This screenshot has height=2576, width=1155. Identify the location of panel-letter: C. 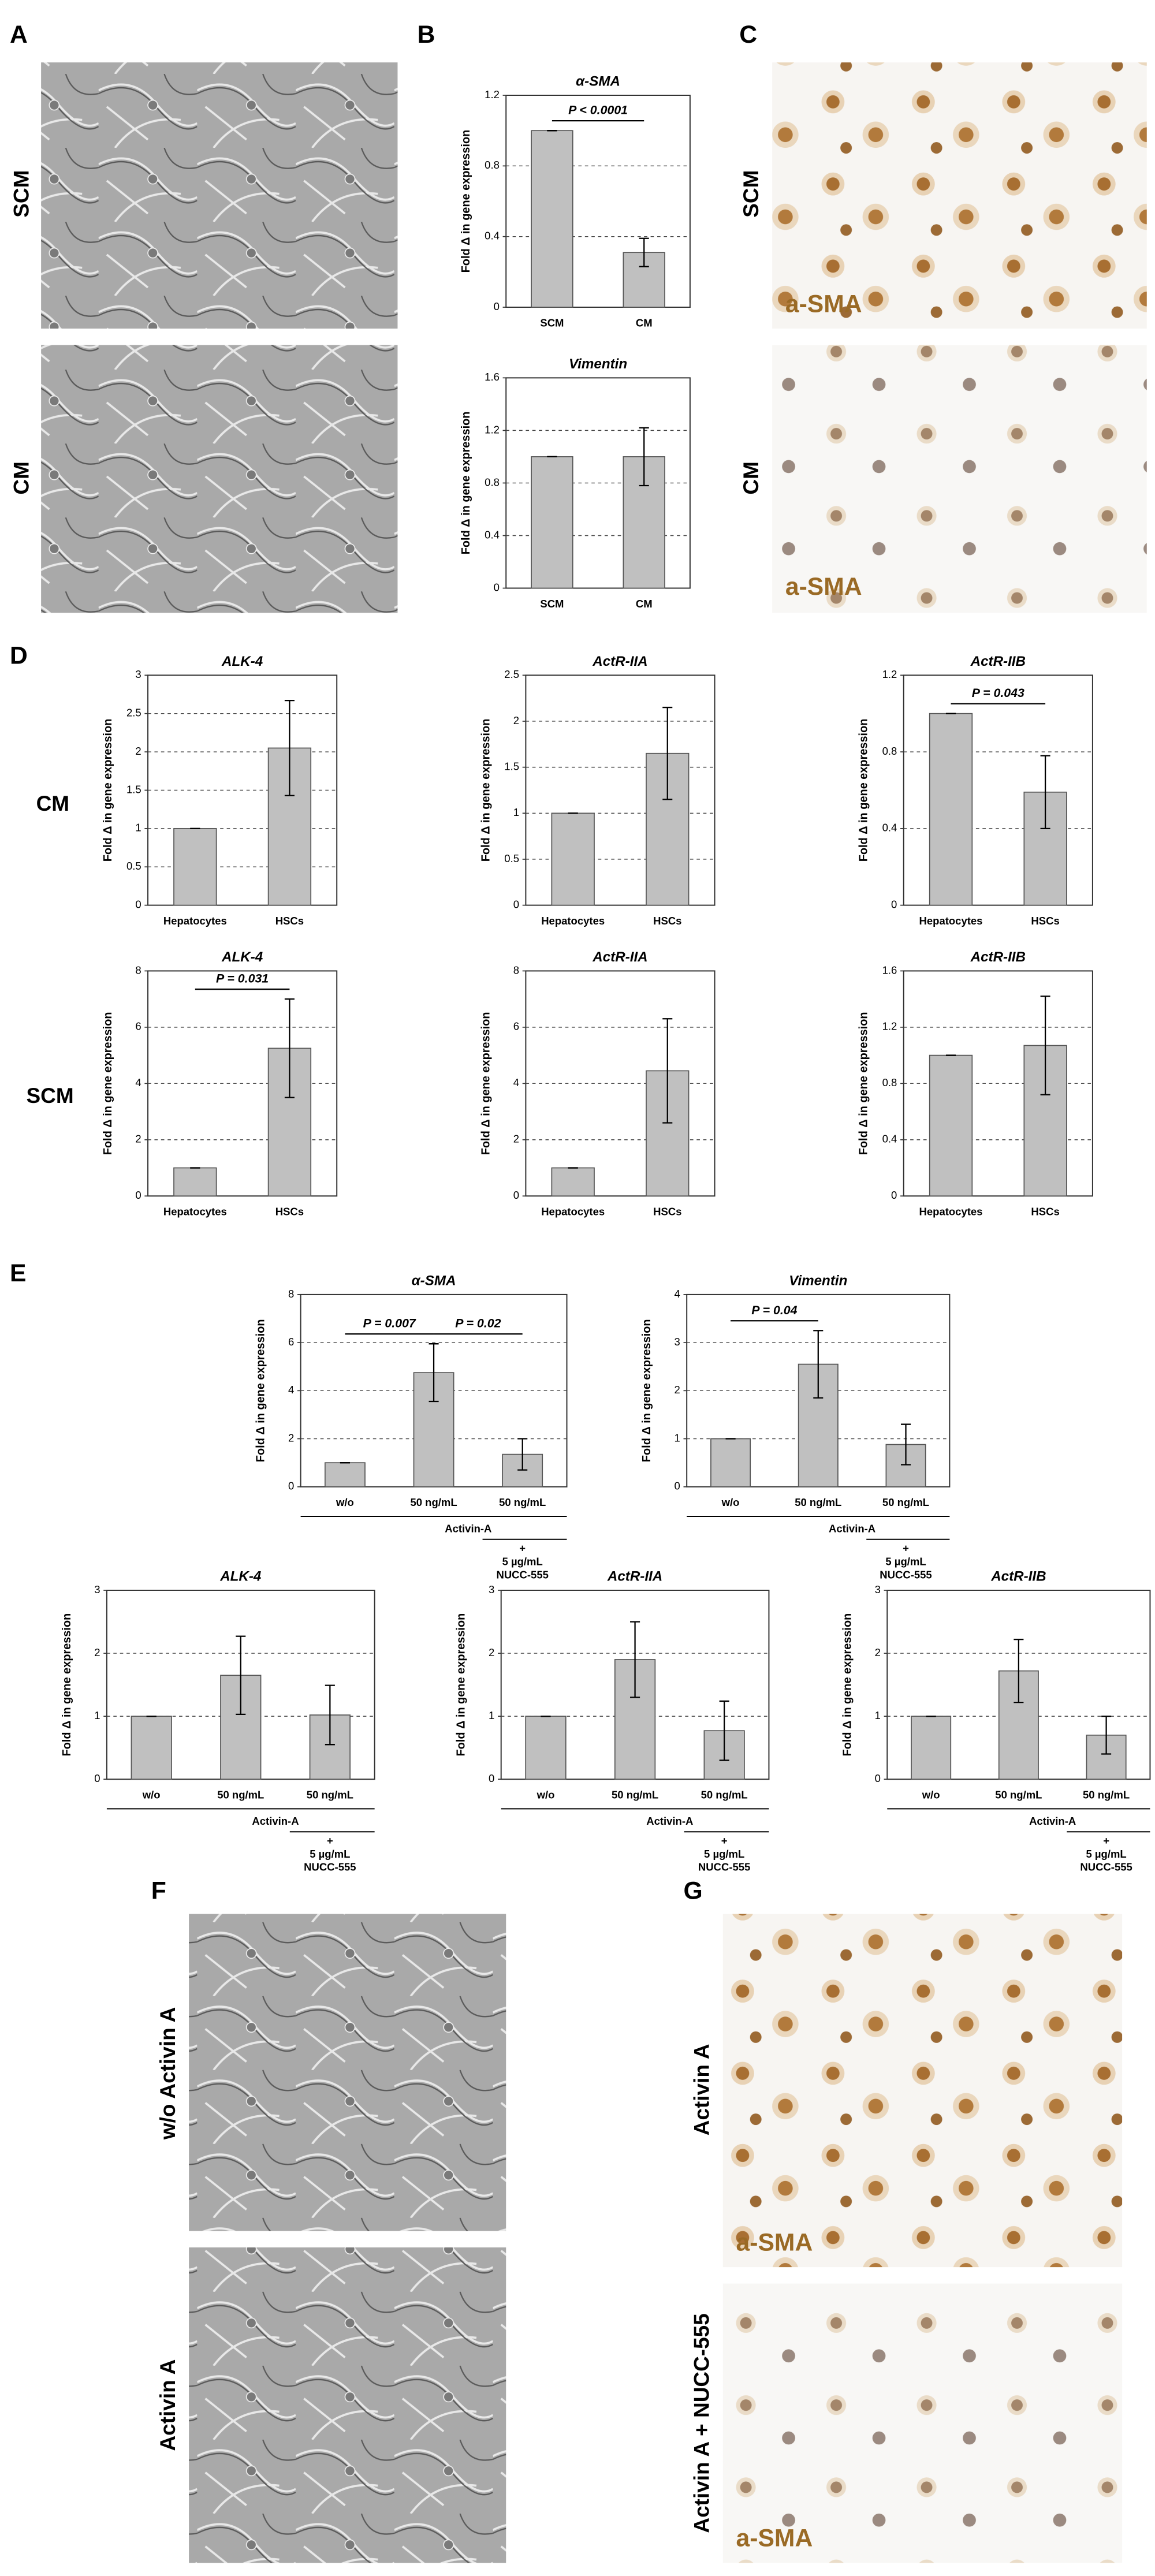
(748, 35).